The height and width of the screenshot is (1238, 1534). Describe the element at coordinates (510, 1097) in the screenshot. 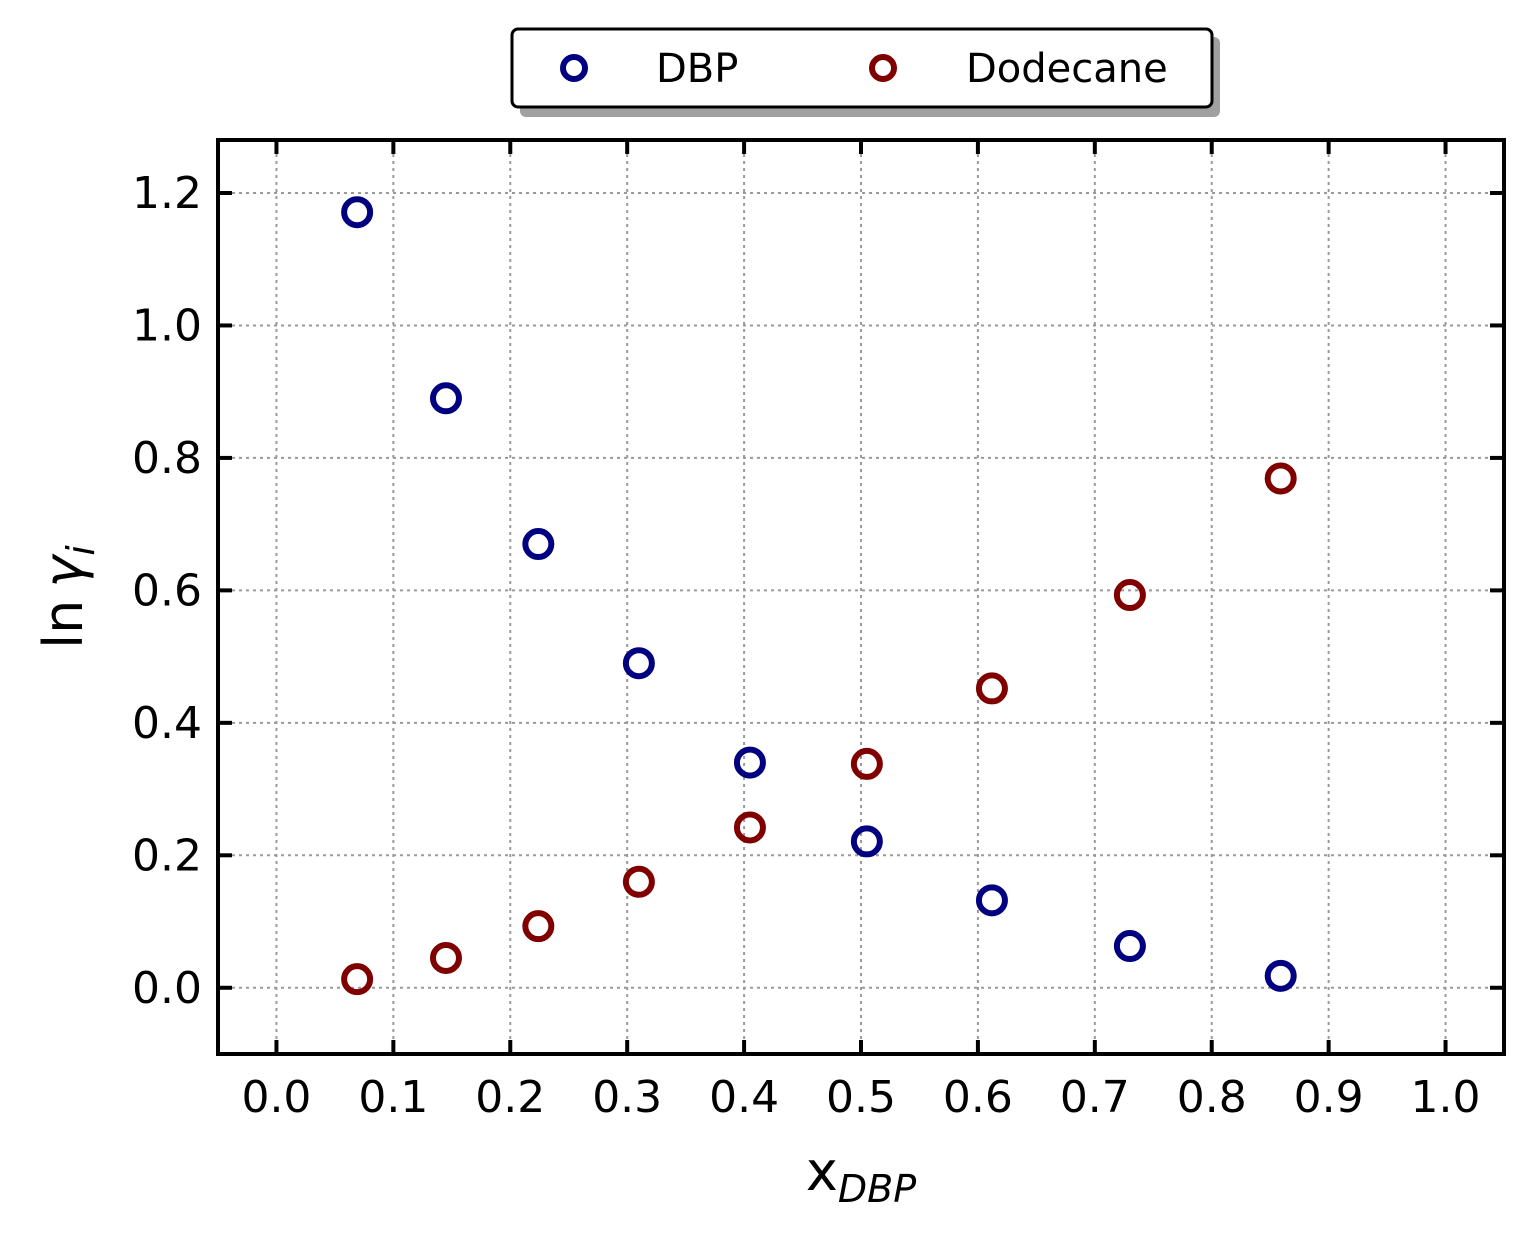

I see `x-tick-label: 0.2` at that location.